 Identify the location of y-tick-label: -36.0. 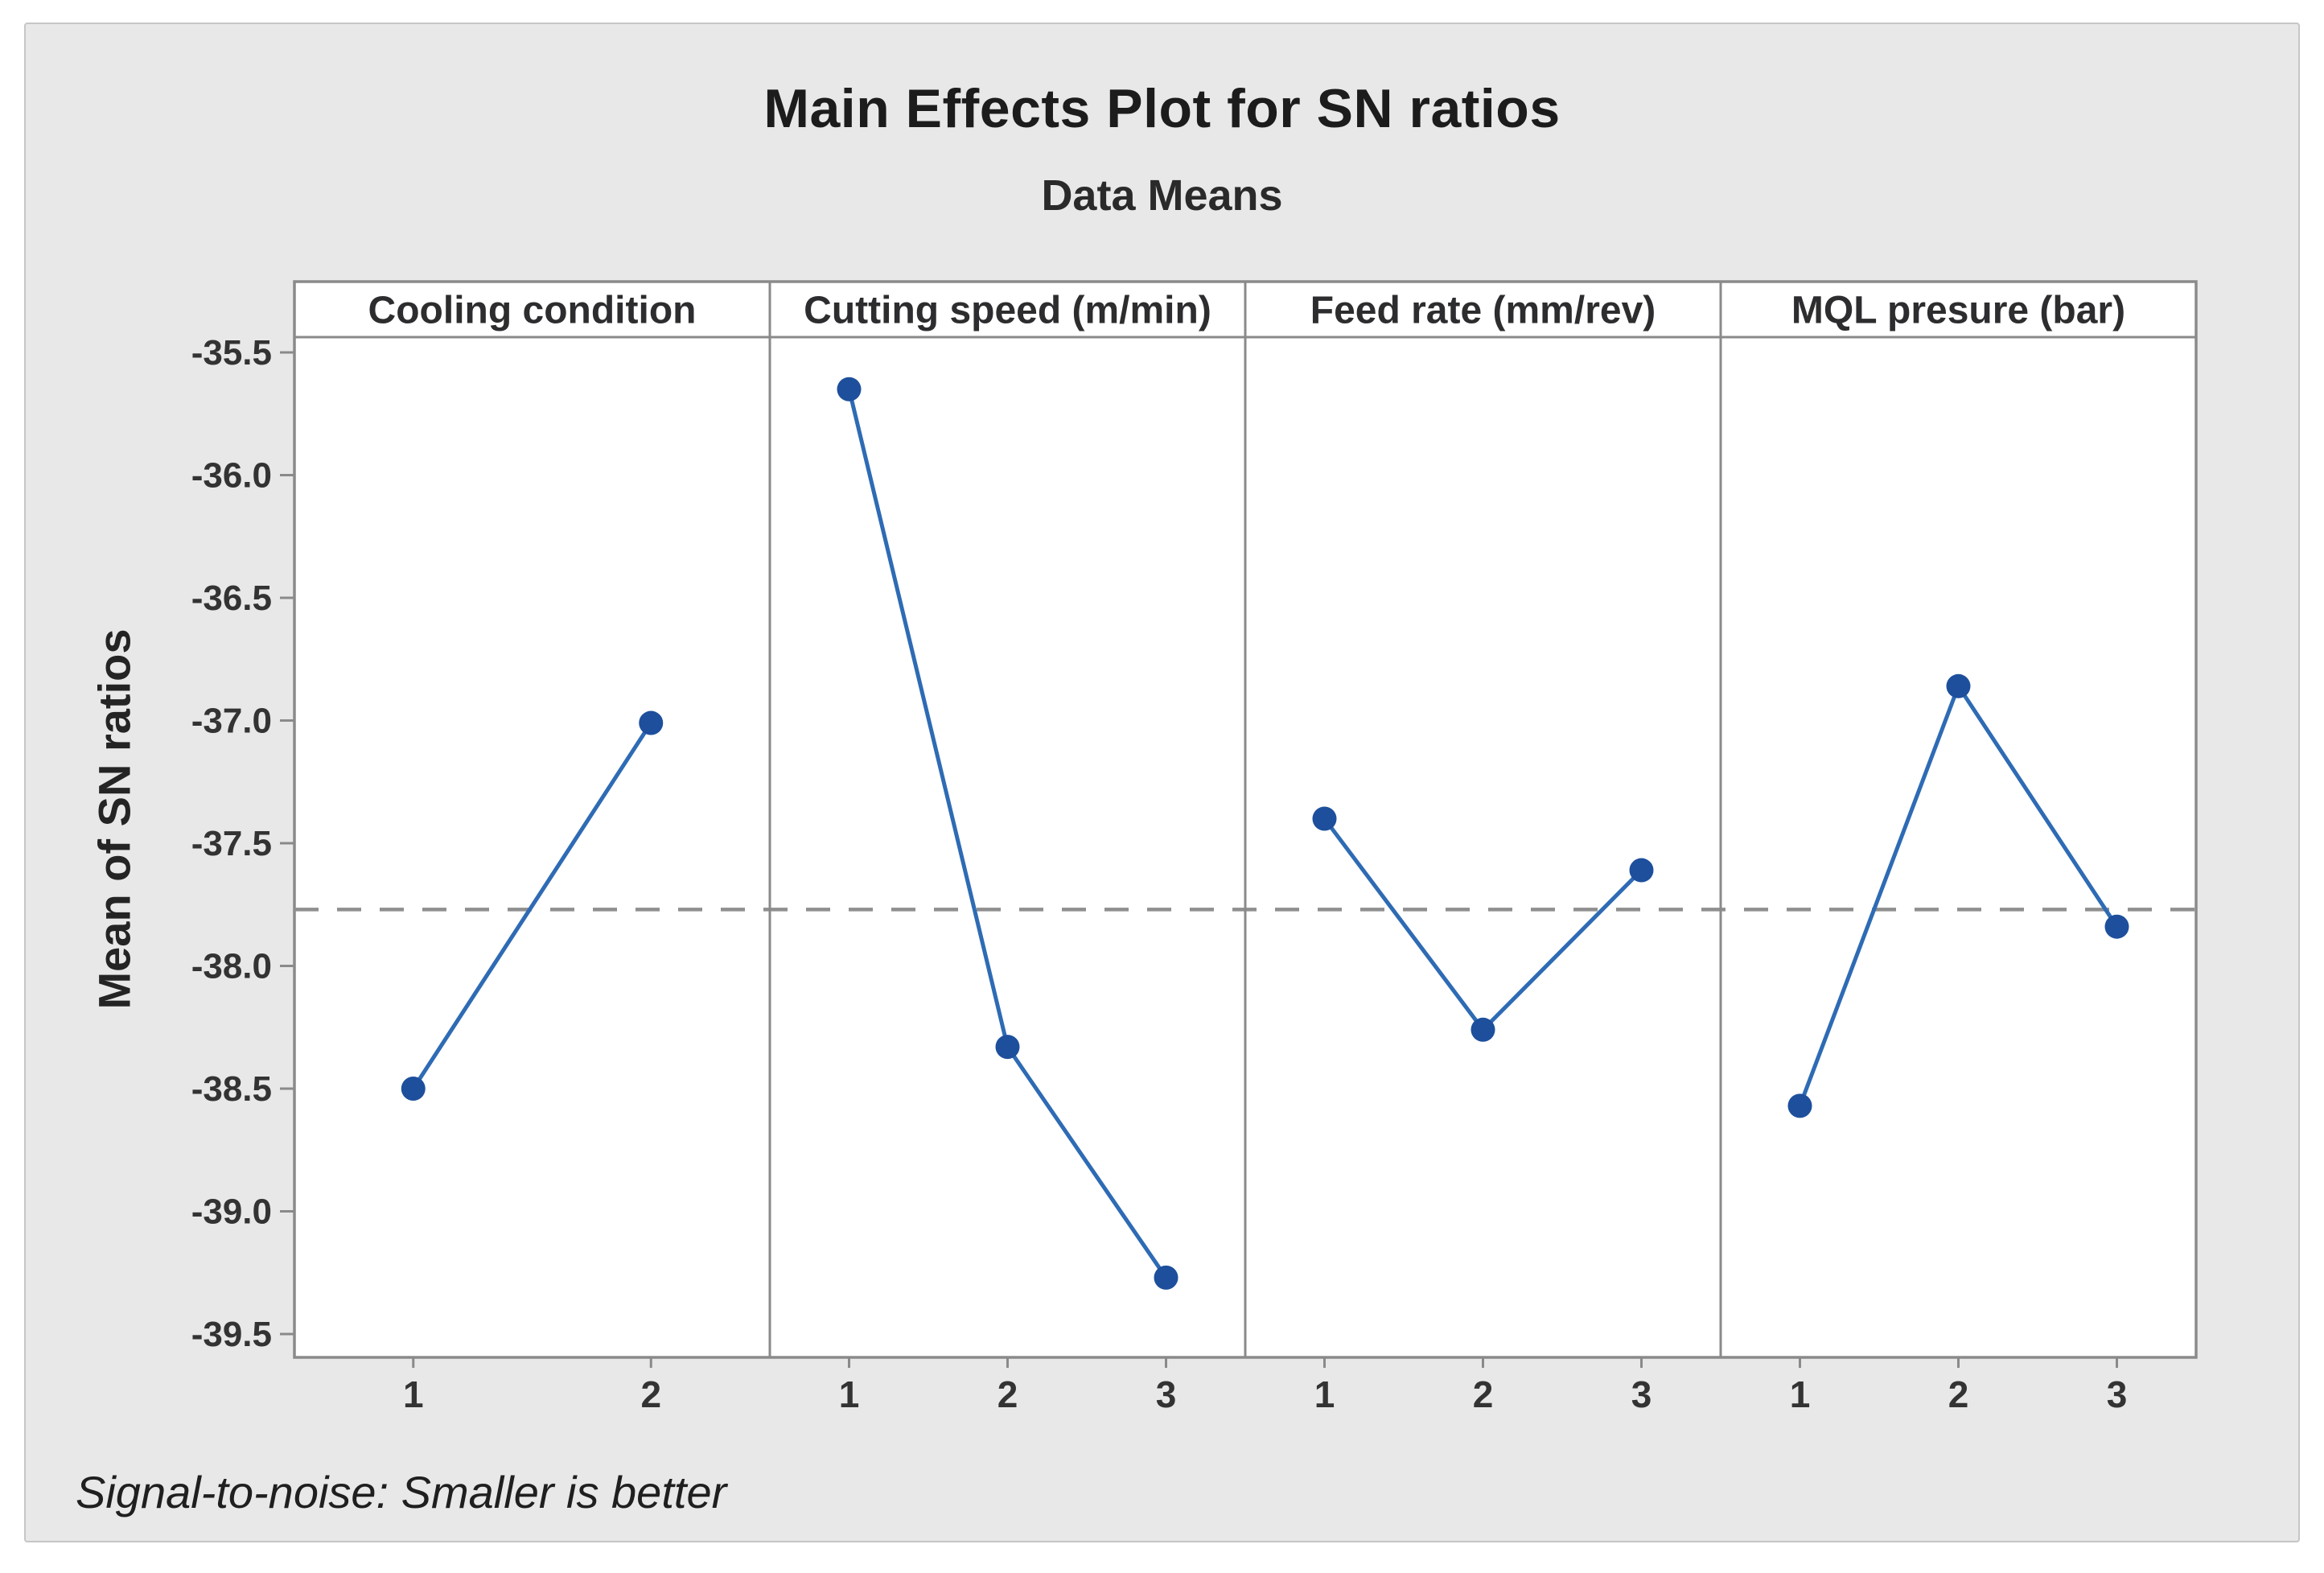
(232, 476).